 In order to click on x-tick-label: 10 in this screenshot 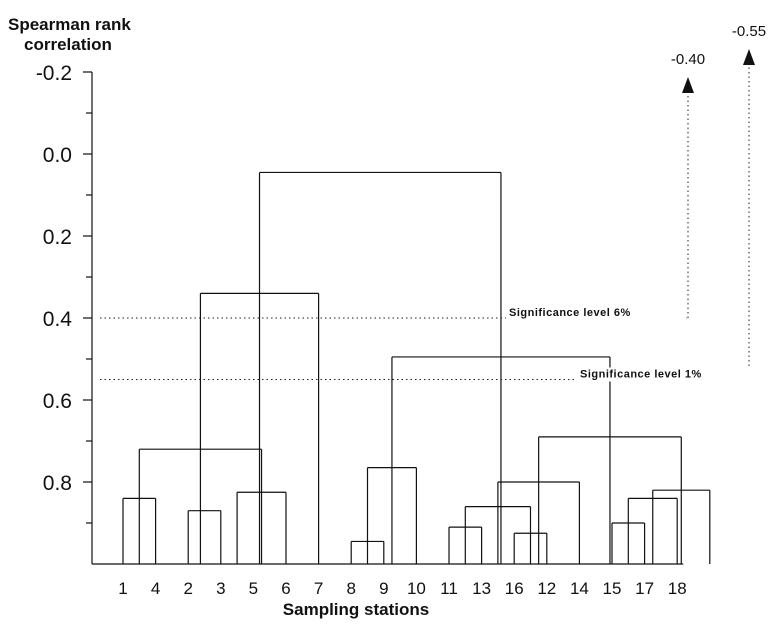, I will do `click(416, 588)`.